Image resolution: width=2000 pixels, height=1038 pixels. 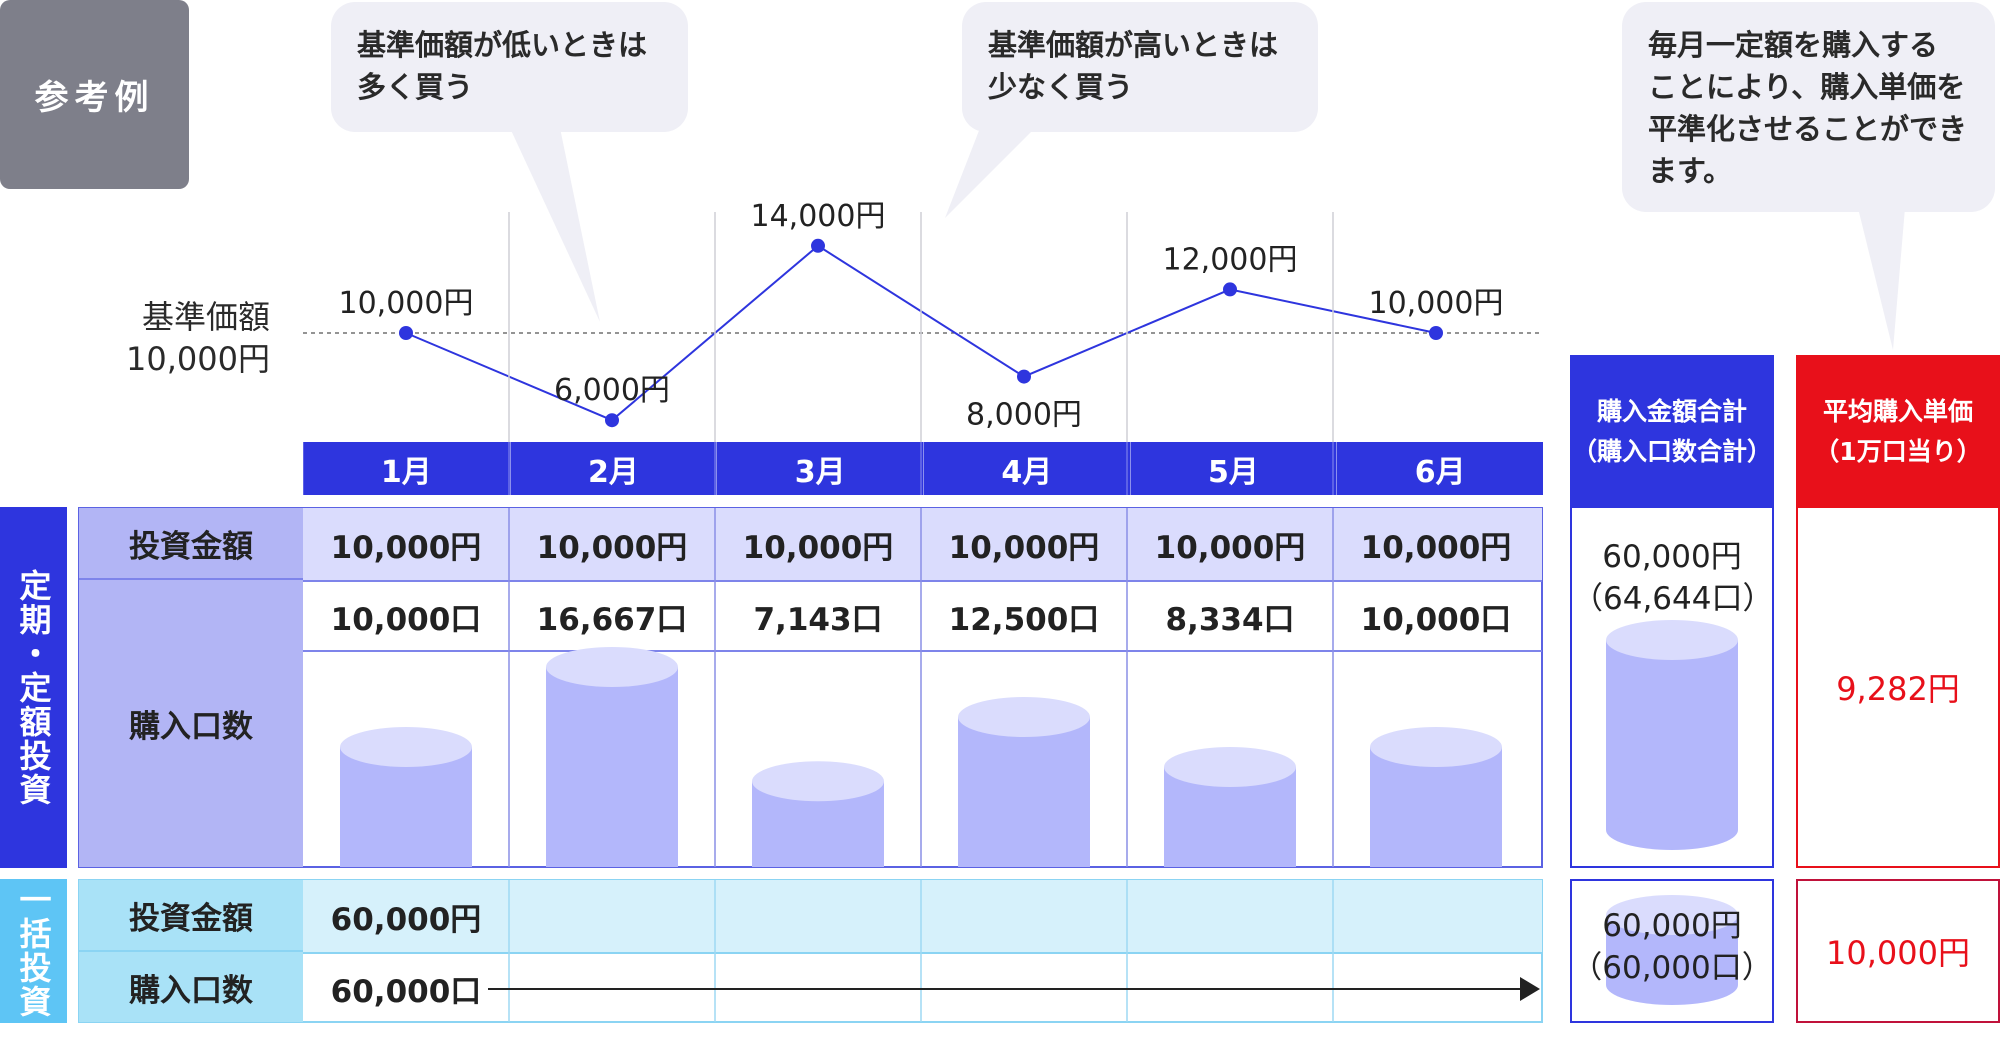 I want to click on total-lump-text: 60,000円 （60,000口）, so click(x=1672, y=947).